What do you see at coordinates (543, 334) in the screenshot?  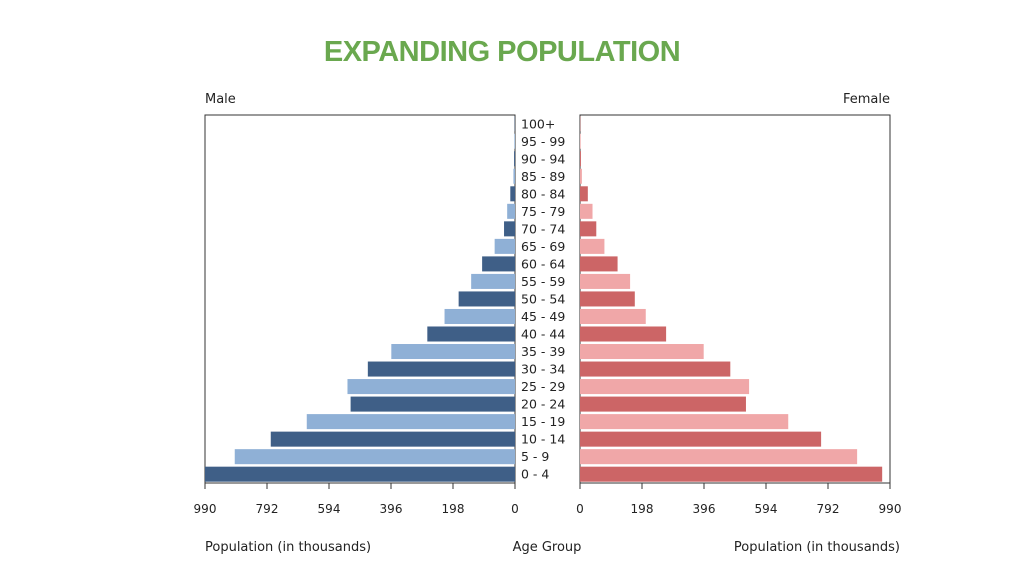 I see `age-group-label: 40 - 44` at bounding box center [543, 334].